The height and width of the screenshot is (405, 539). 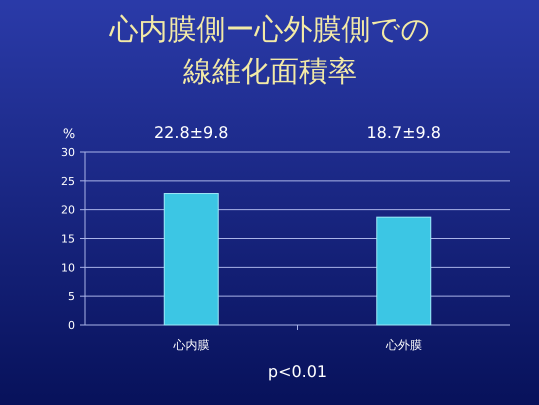 What do you see at coordinates (270, 50) in the screenshot?
I see `chart-title: 心内膜側ー心外膜側での線維化面積率` at bounding box center [270, 50].